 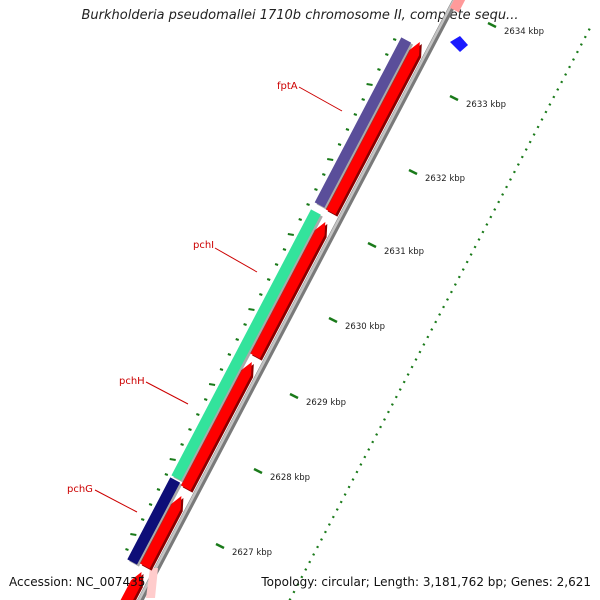 What do you see at coordinates (167, 393) in the screenshot?
I see `gene-leader-line-pchH` at bounding box center [167, 393].